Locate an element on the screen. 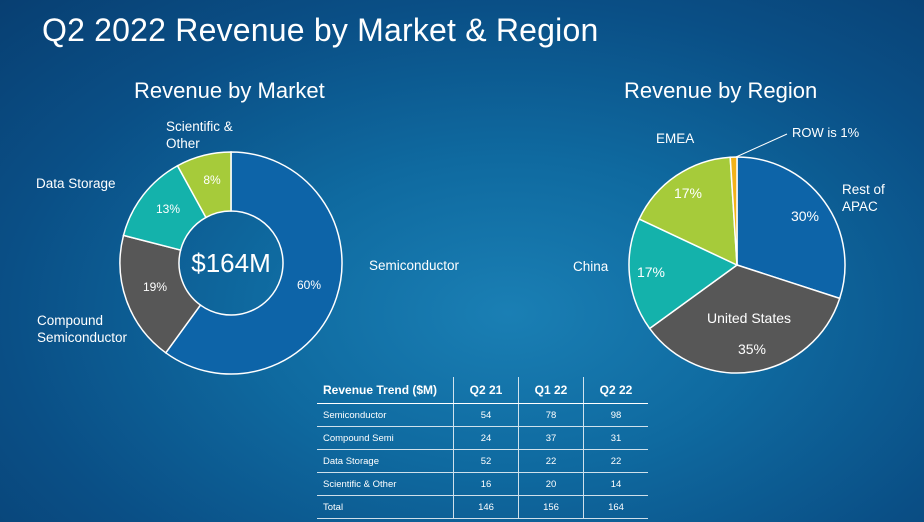 The image size is (924, 522). row-leader-line is located at coordinates (761, 145).